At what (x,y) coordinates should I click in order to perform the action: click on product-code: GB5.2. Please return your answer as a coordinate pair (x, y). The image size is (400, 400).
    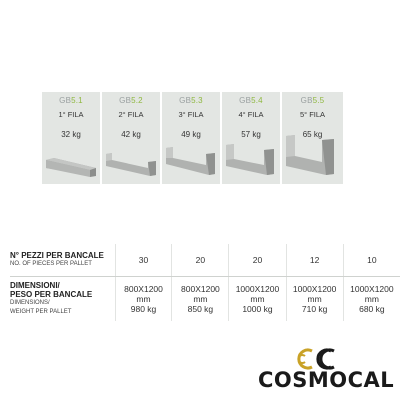
    Looking at the image, I should click on (131, 100).